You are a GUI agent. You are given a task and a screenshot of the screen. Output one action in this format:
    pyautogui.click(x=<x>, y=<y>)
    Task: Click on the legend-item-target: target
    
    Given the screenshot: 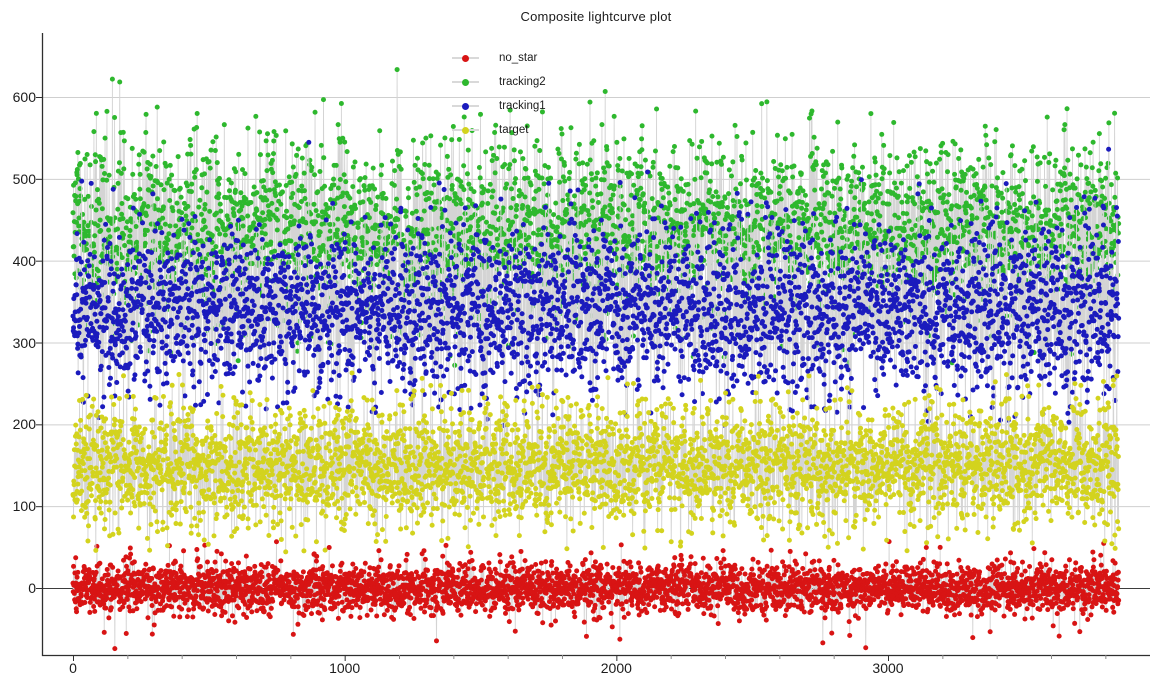 What is the action you would take?
    pyautogui.click(x=499, y=130)
    